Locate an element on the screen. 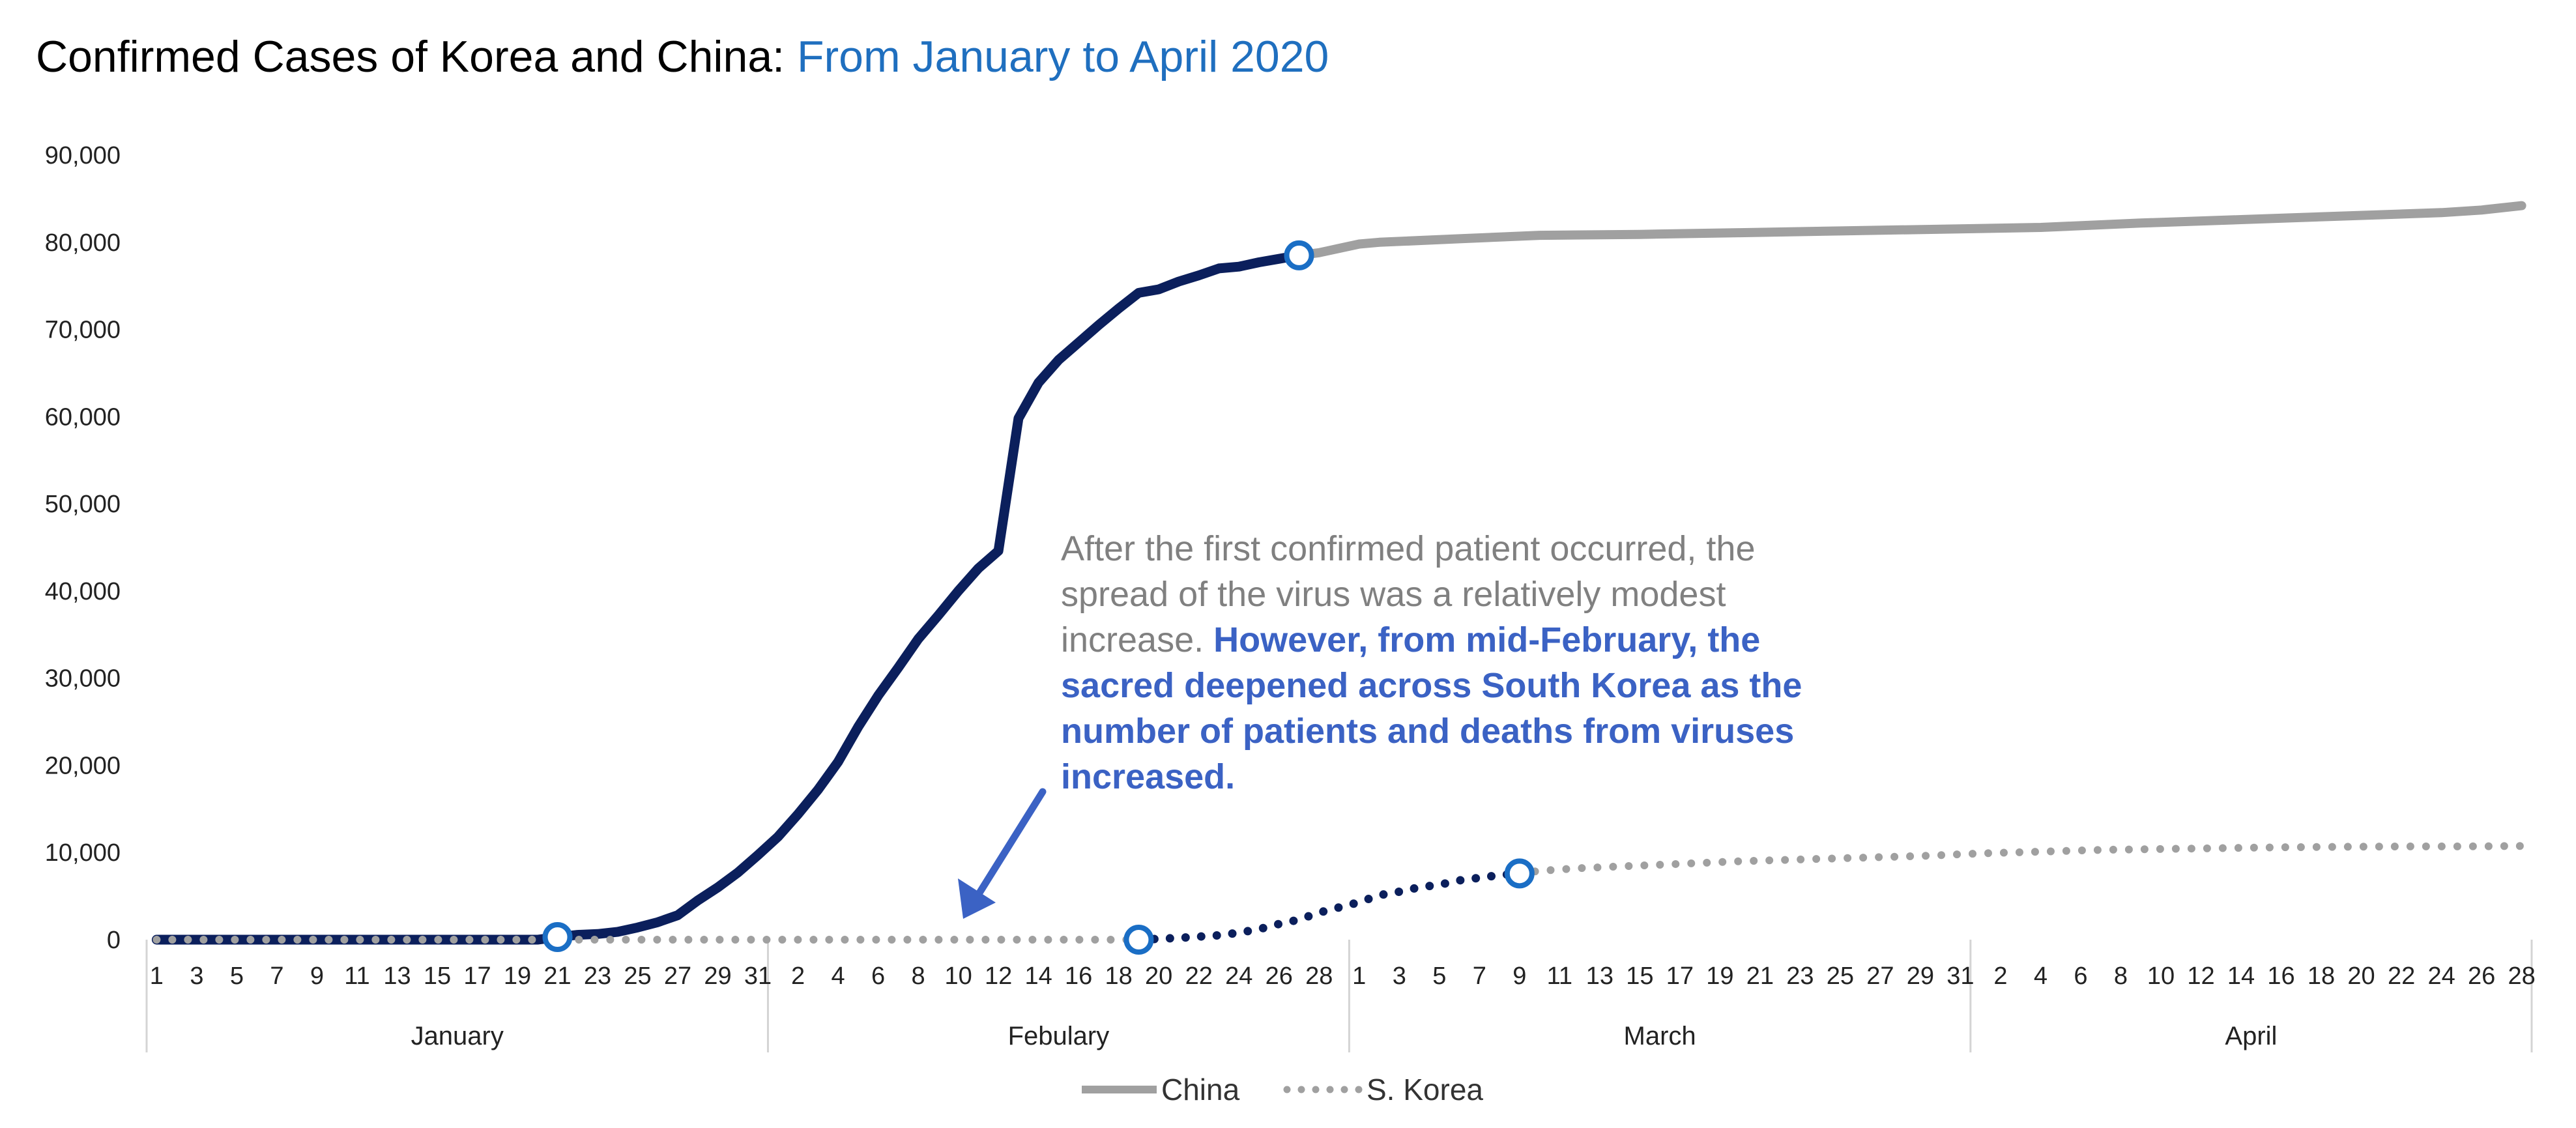  chart-title-colon: : is located at coordinates (784, 57).